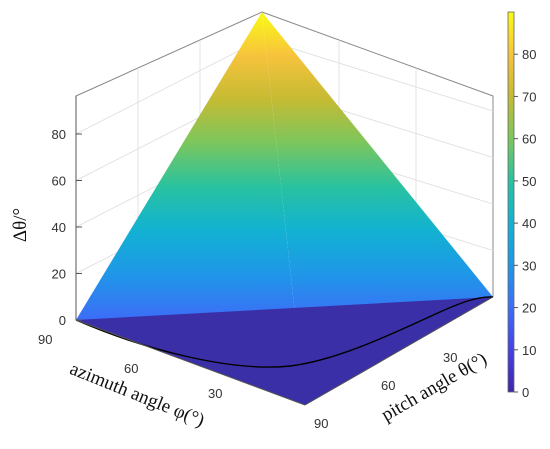 The height and width of the screenshot is (449, 550). I want to click on x-ticks: 90 60 30, so click(130, 366).